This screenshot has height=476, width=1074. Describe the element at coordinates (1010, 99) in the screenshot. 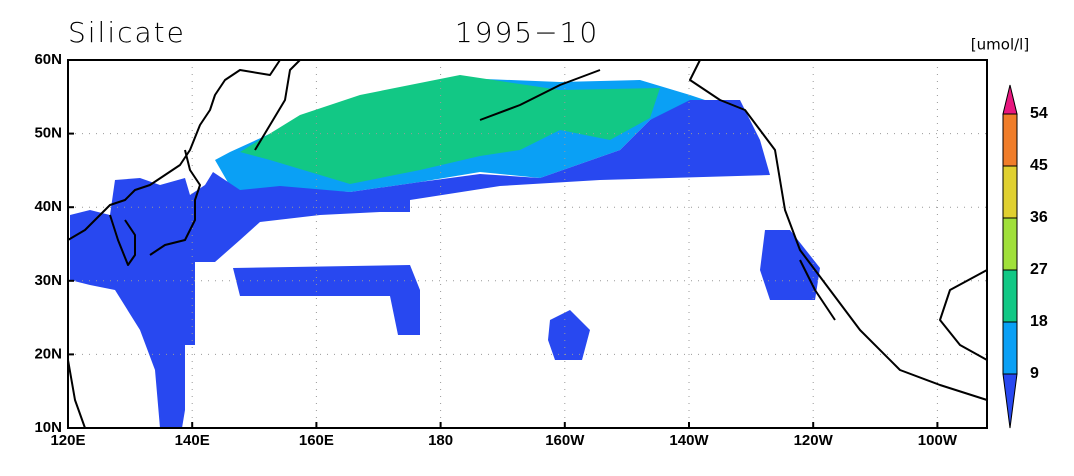

I see `colorbar-high` at that location.